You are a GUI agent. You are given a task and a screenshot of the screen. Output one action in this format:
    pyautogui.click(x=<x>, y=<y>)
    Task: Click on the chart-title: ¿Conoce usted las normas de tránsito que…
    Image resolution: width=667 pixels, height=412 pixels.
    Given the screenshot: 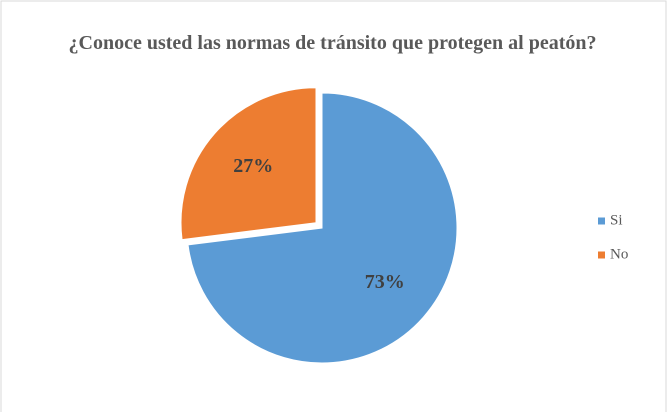 What is the action you would take?
    pyautogui.click(x=332, y=43)
    